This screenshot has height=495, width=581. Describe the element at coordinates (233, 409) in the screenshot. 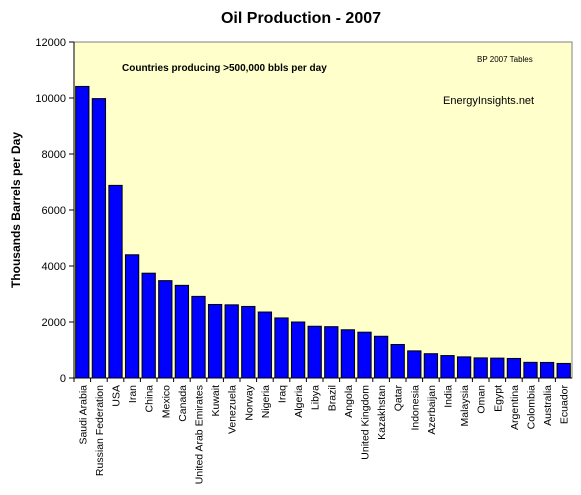

I see `x-tick-label: Venezuela` at that location.